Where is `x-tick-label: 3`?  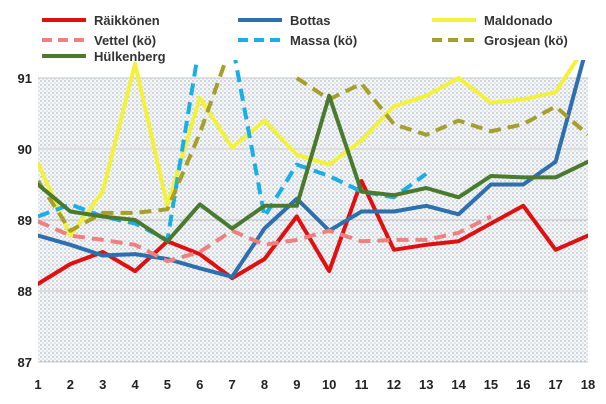
x-tick-label: 3 is located at coordinates (102, 384).